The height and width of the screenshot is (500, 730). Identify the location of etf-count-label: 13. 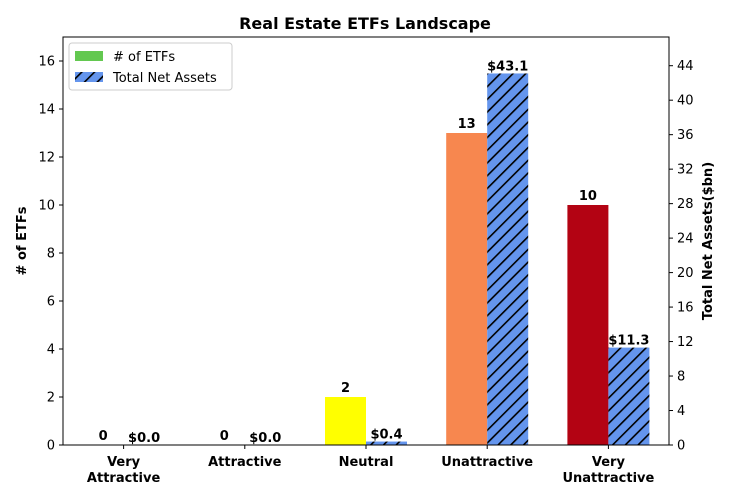
(467, 124).